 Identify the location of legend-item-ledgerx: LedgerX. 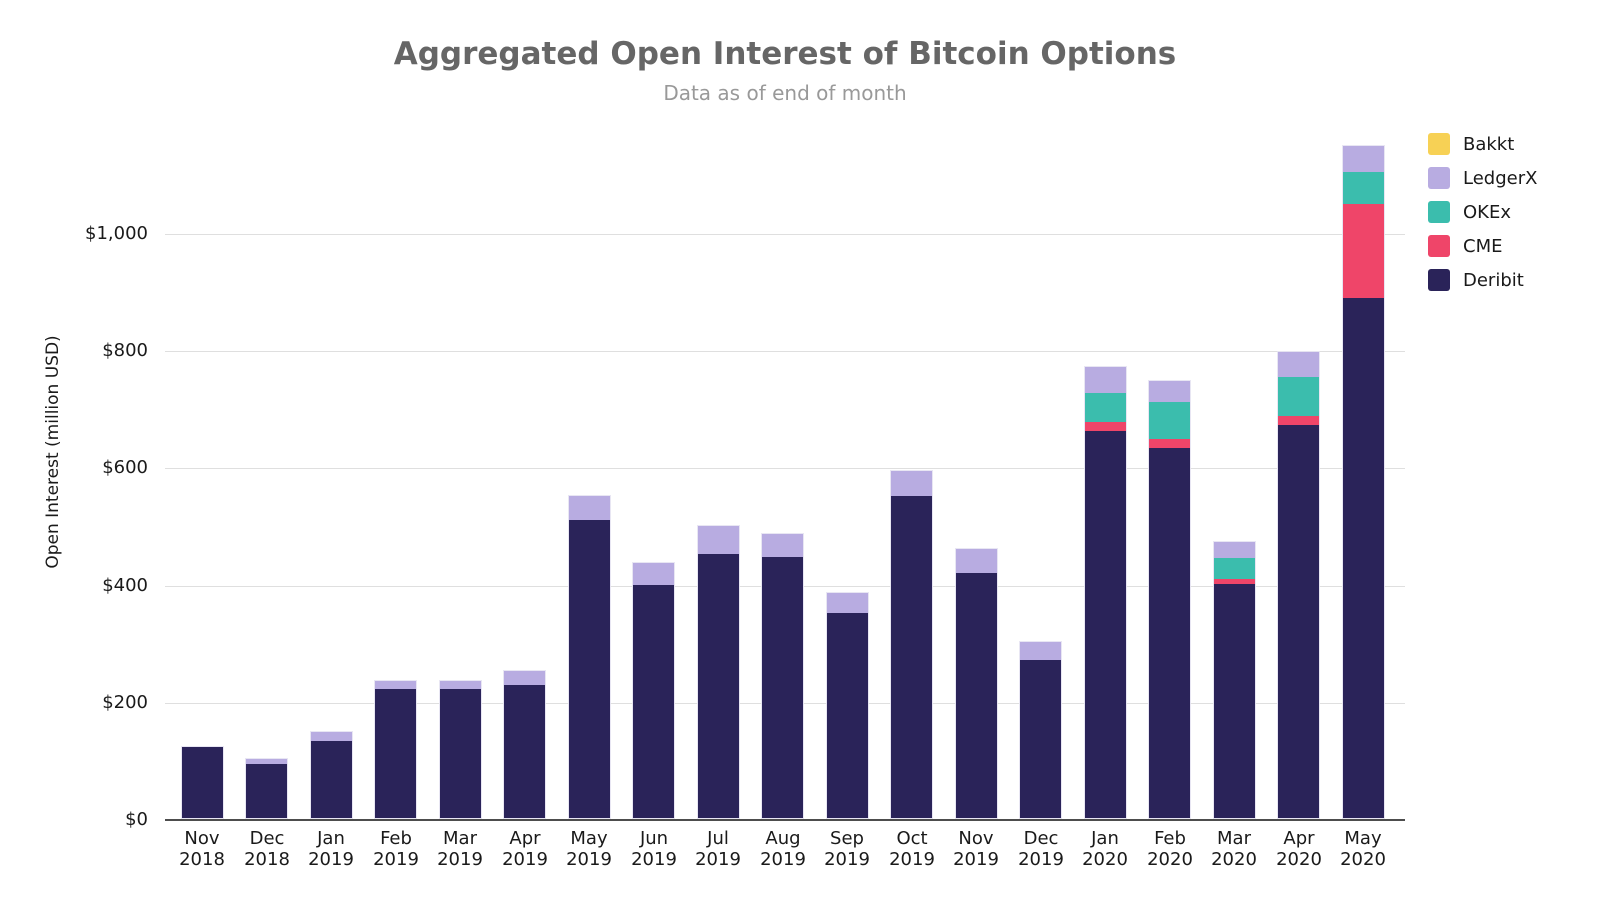
(1482, 178).